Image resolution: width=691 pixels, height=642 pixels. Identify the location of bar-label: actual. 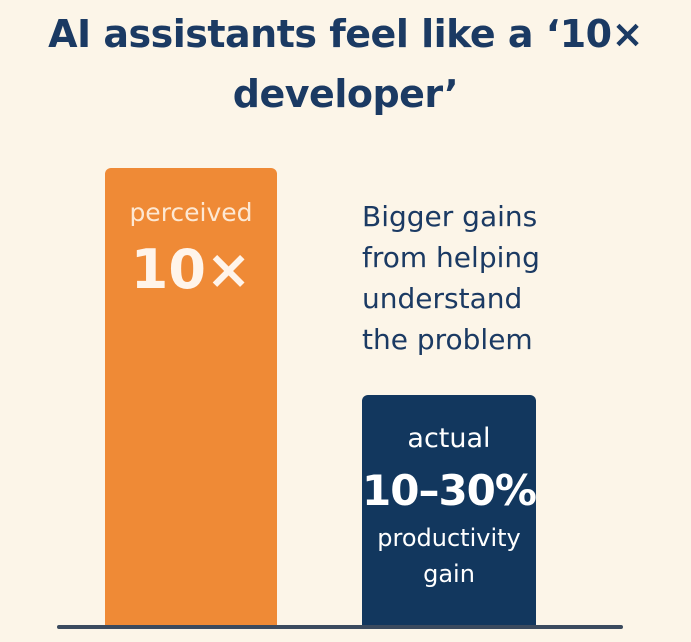
(449, 438).